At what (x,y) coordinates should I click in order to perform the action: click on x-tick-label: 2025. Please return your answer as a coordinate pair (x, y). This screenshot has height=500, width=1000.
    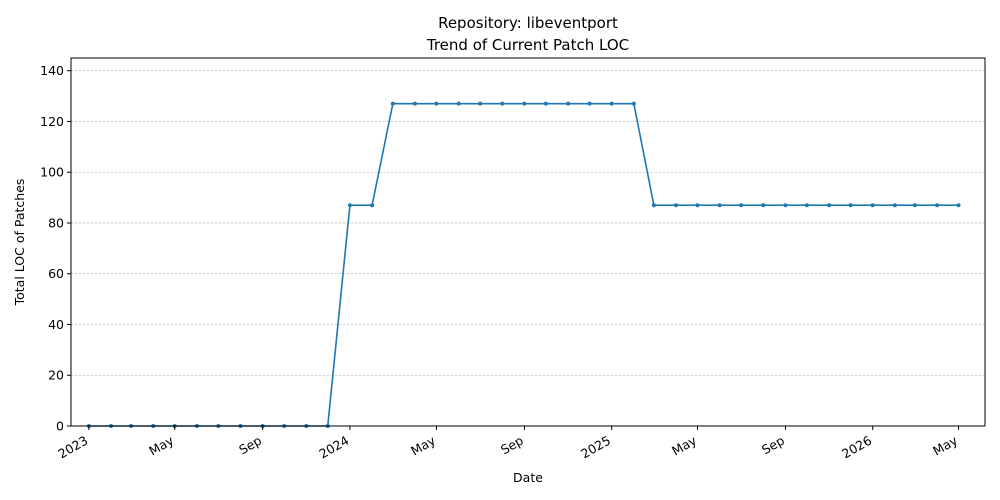
    Looking at the image, I should click on (595, 447).